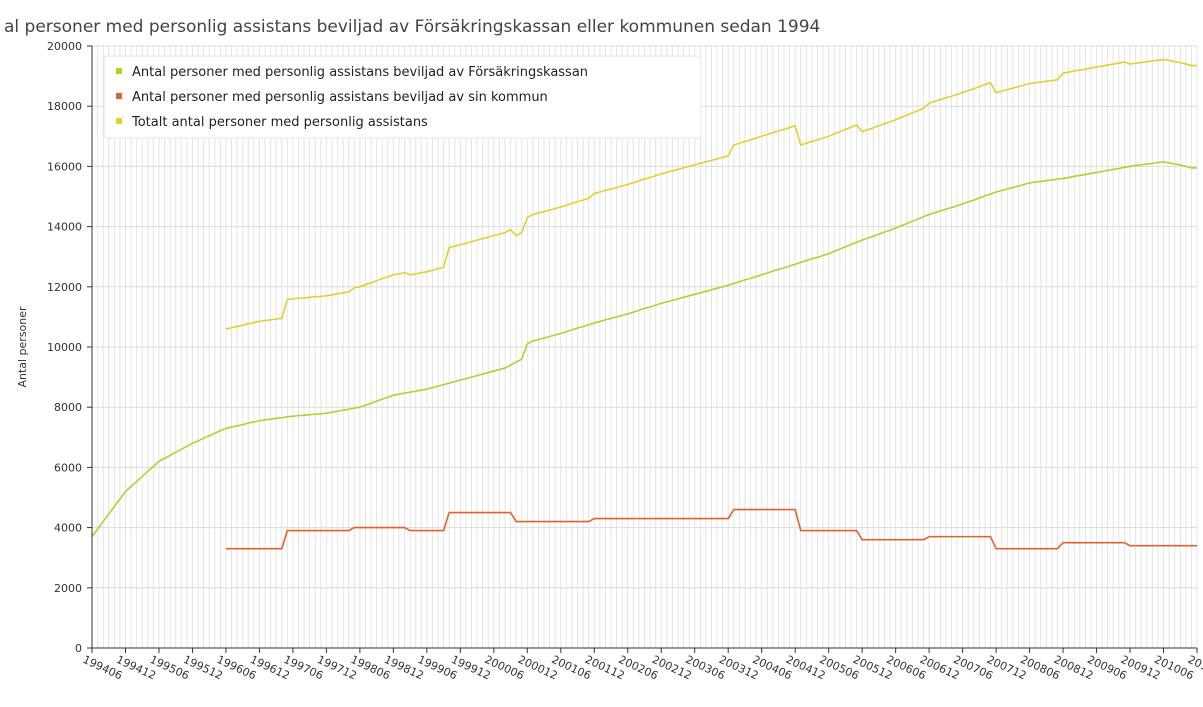  What do you see at coordinates (68, 407) in the screenshot?
I see `y-tick-label: 8000` at bounding box center [68, 407].